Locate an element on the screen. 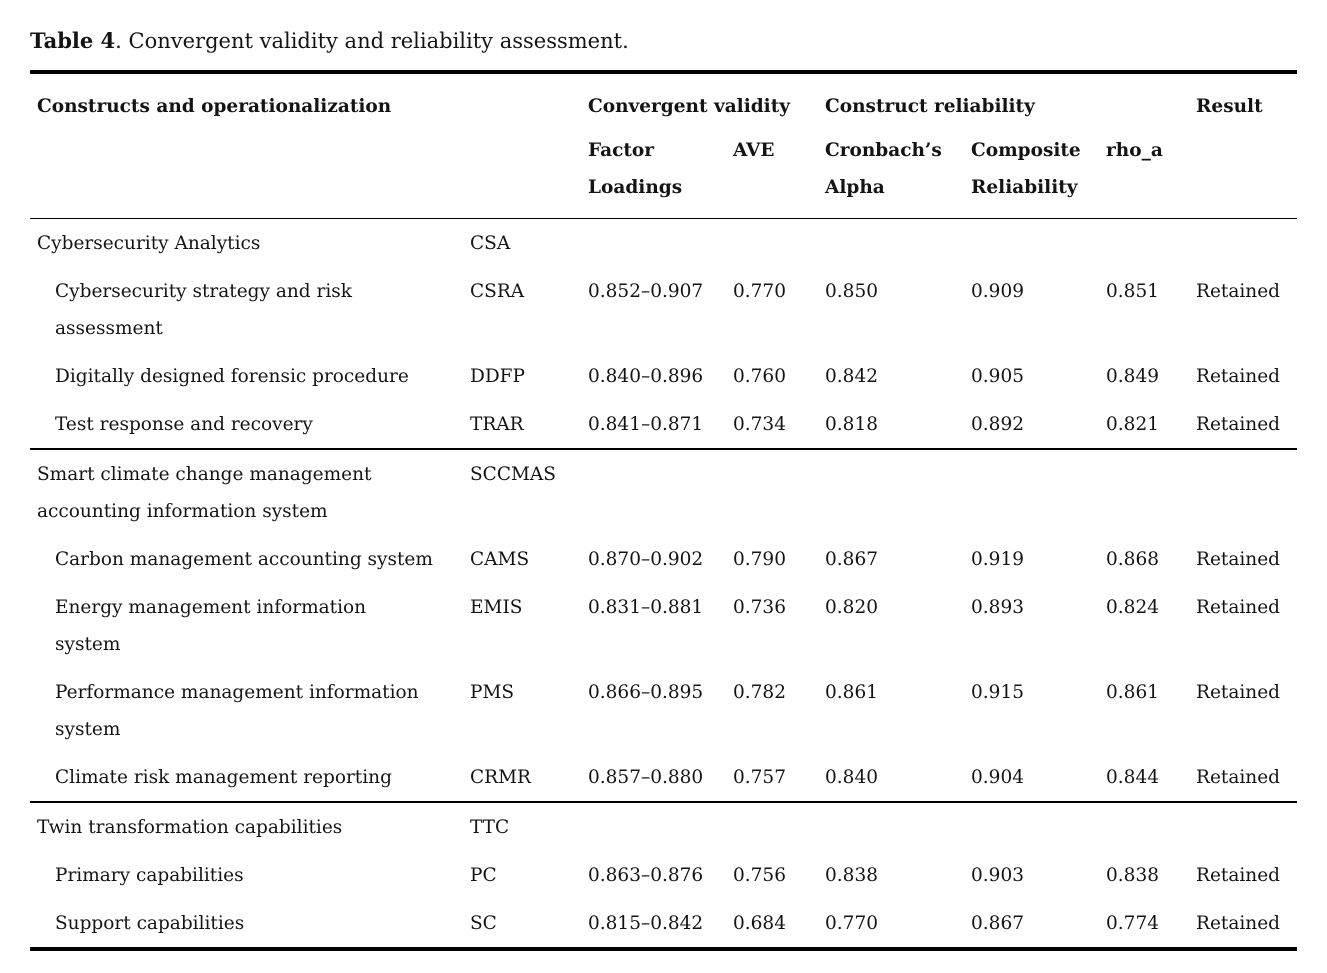 The height and width of the screenshot is (973, 1327). ave-cell: 0.782 is located at coordinates (759, 692).